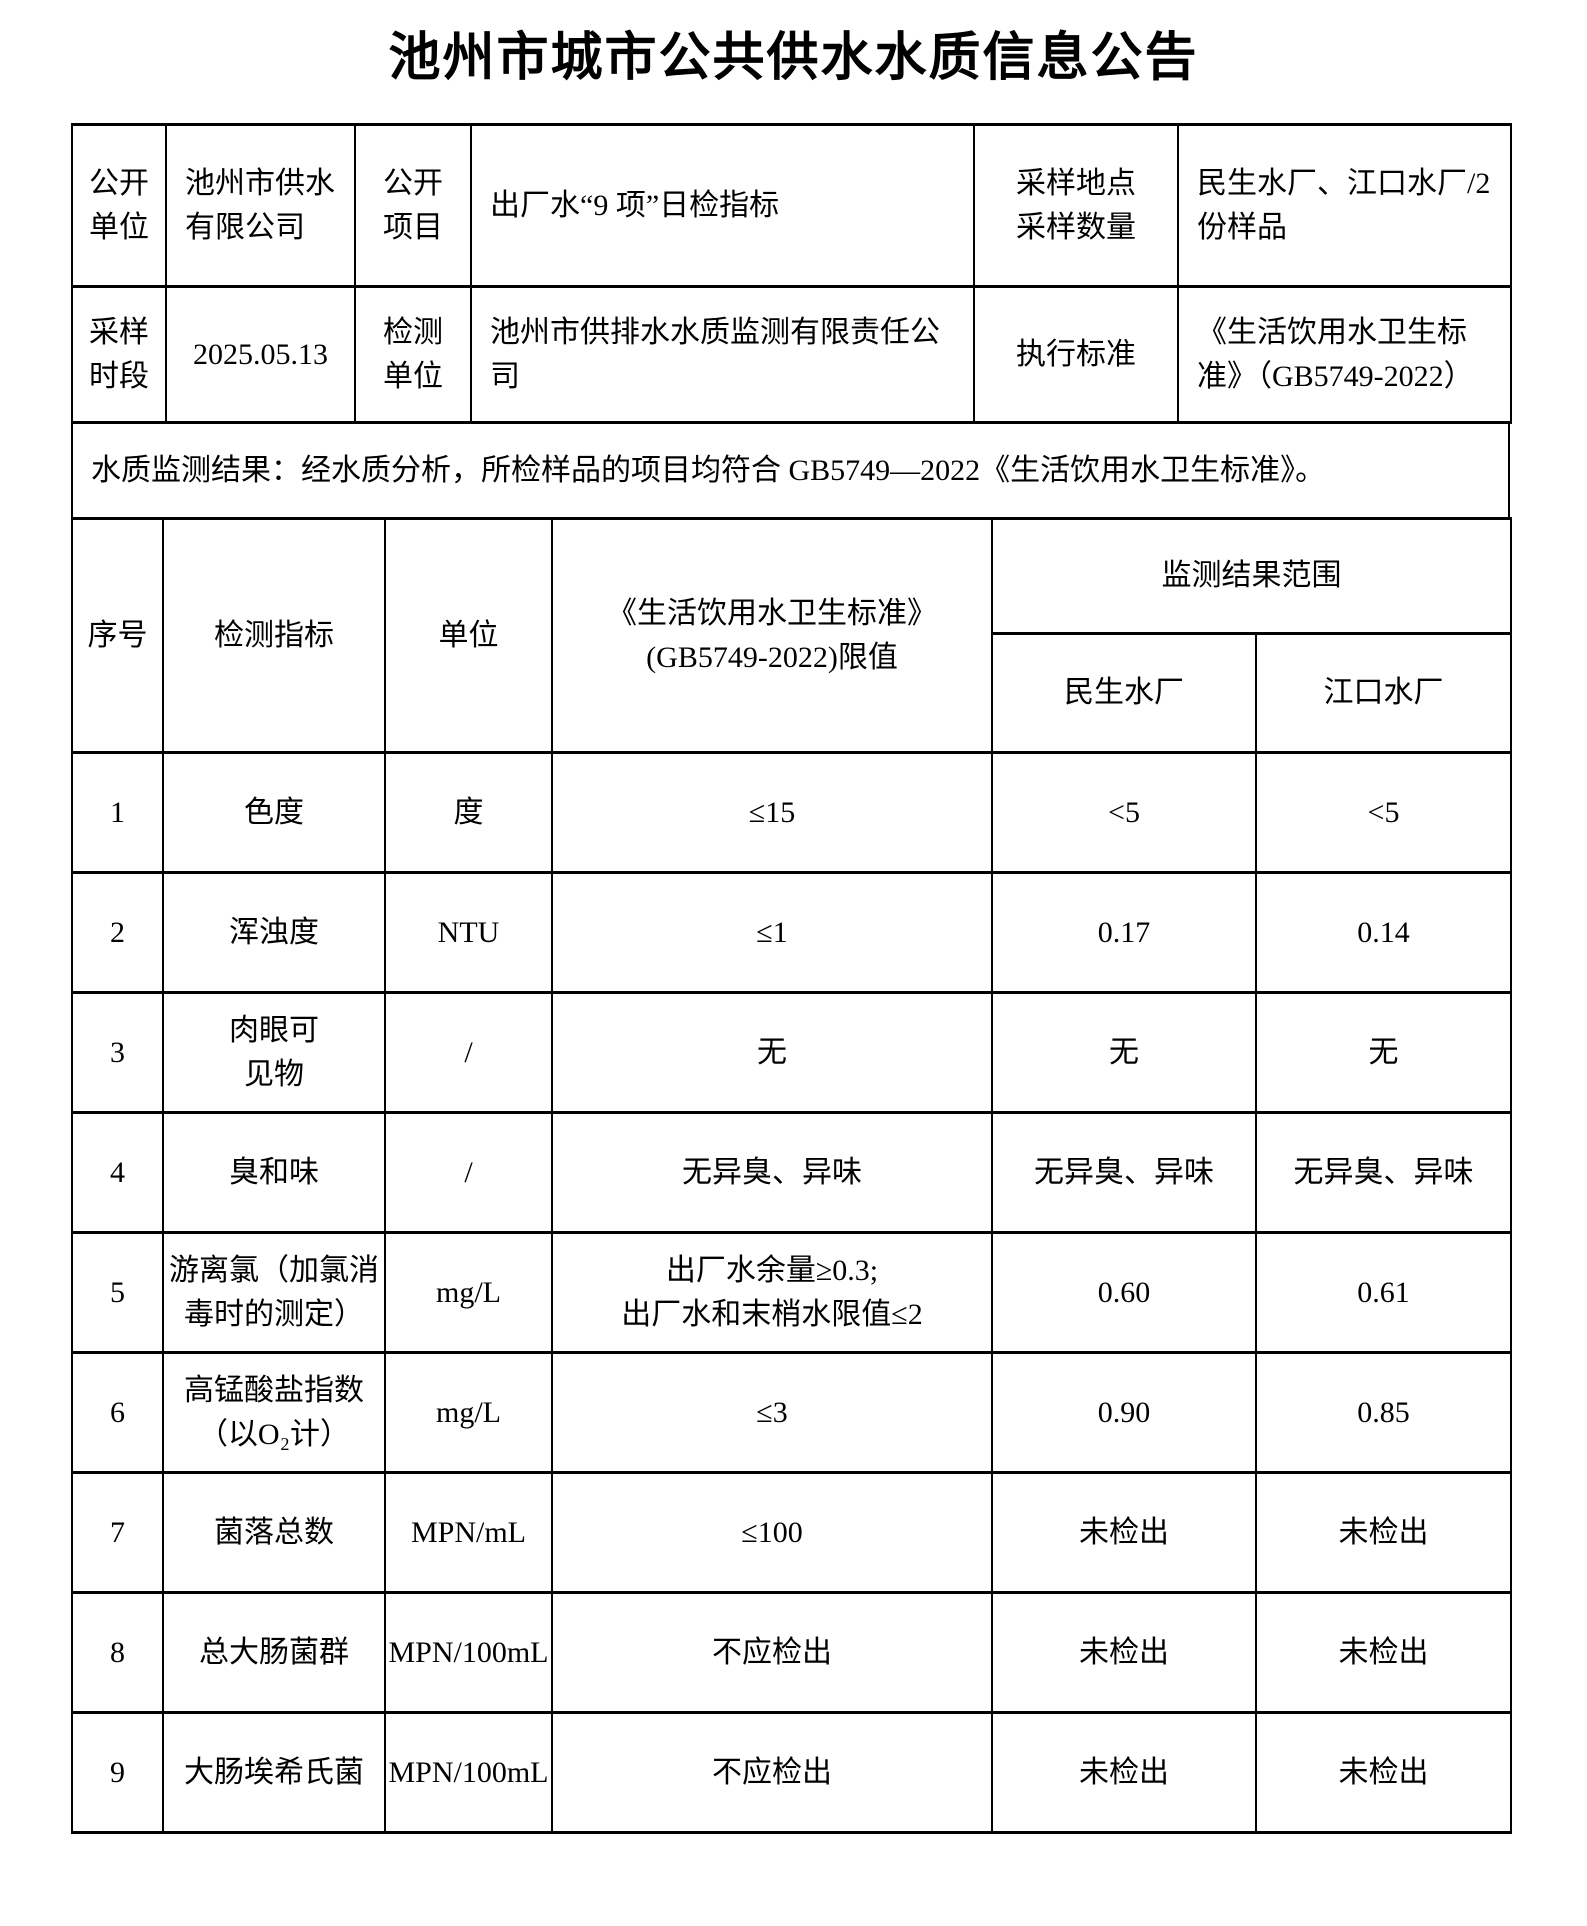 The height and width of the screenshot is (1926, 1587). Describe the element at coordinates (117, 1292) in the screenshot. I see `cell-index: 5` at that location.